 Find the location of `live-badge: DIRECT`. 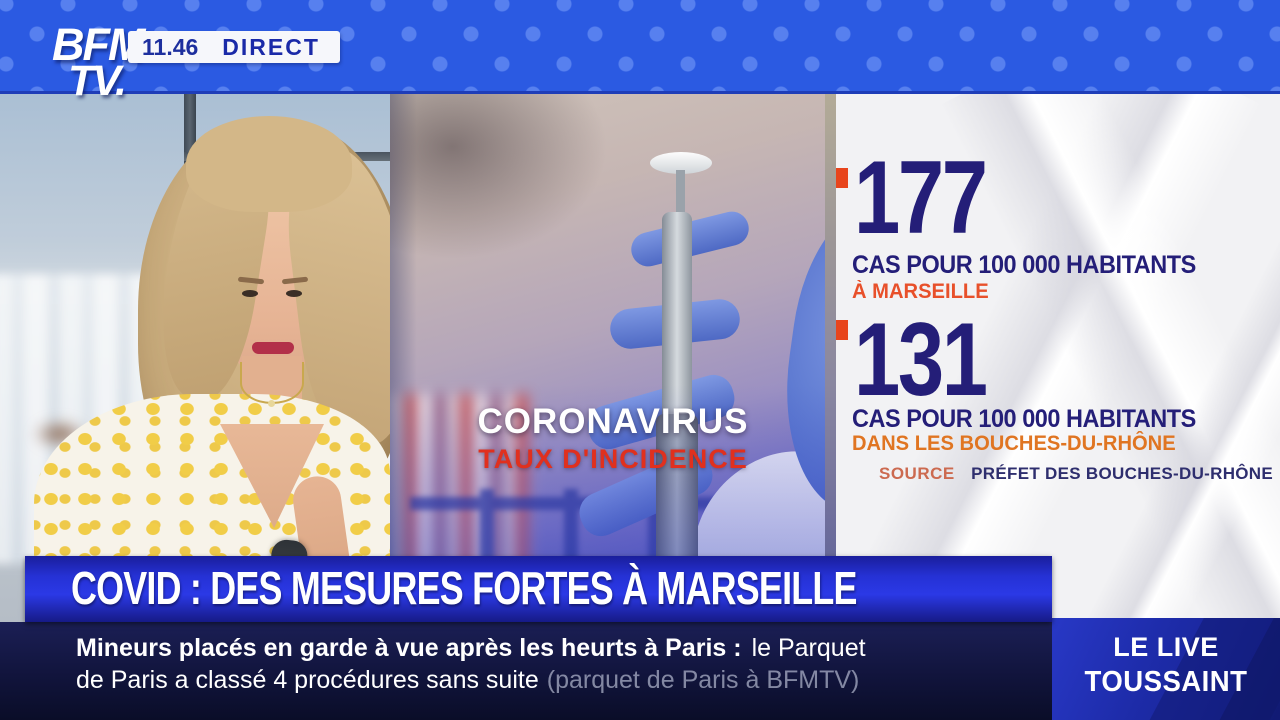

live-badge: DIRECT is located at coordinates (271, 46).